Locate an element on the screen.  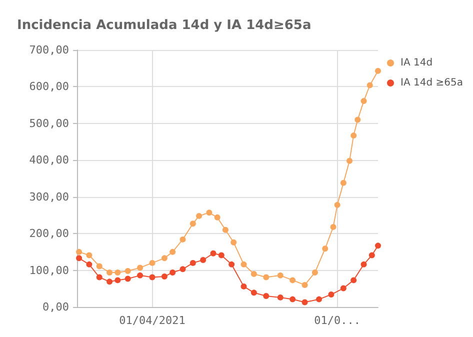
y-tick-label: 300,00 is located at coordinates (49, 197).